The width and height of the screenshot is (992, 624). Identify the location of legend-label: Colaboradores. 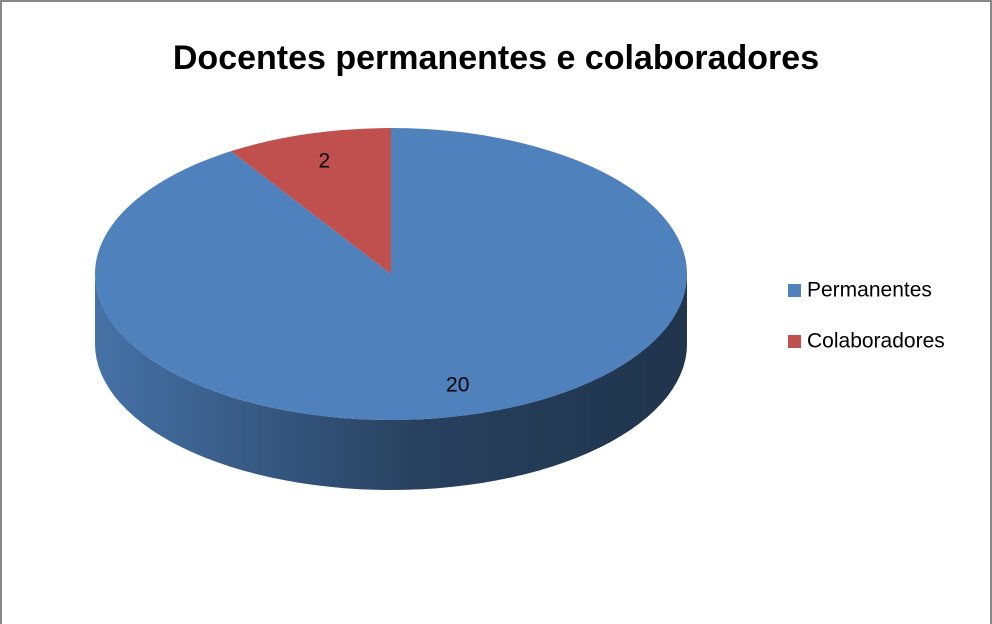
(876, 341).